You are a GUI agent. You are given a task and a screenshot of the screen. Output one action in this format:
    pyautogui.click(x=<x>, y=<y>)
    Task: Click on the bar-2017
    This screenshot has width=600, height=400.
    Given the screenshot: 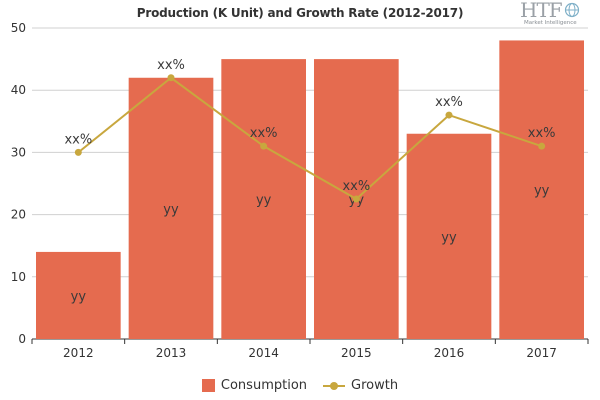 What is the action you would take?
    pyautogui.click(x=541, y=189)
    